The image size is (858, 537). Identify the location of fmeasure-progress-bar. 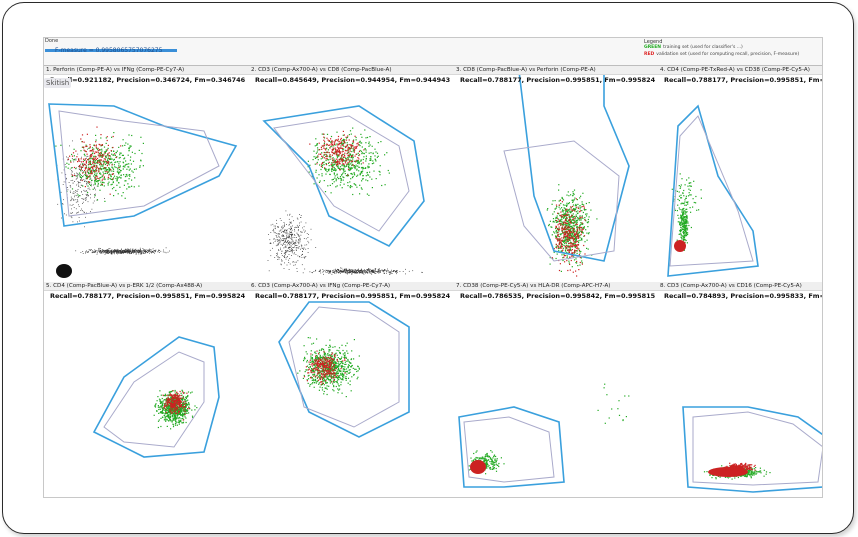
(111, 50).